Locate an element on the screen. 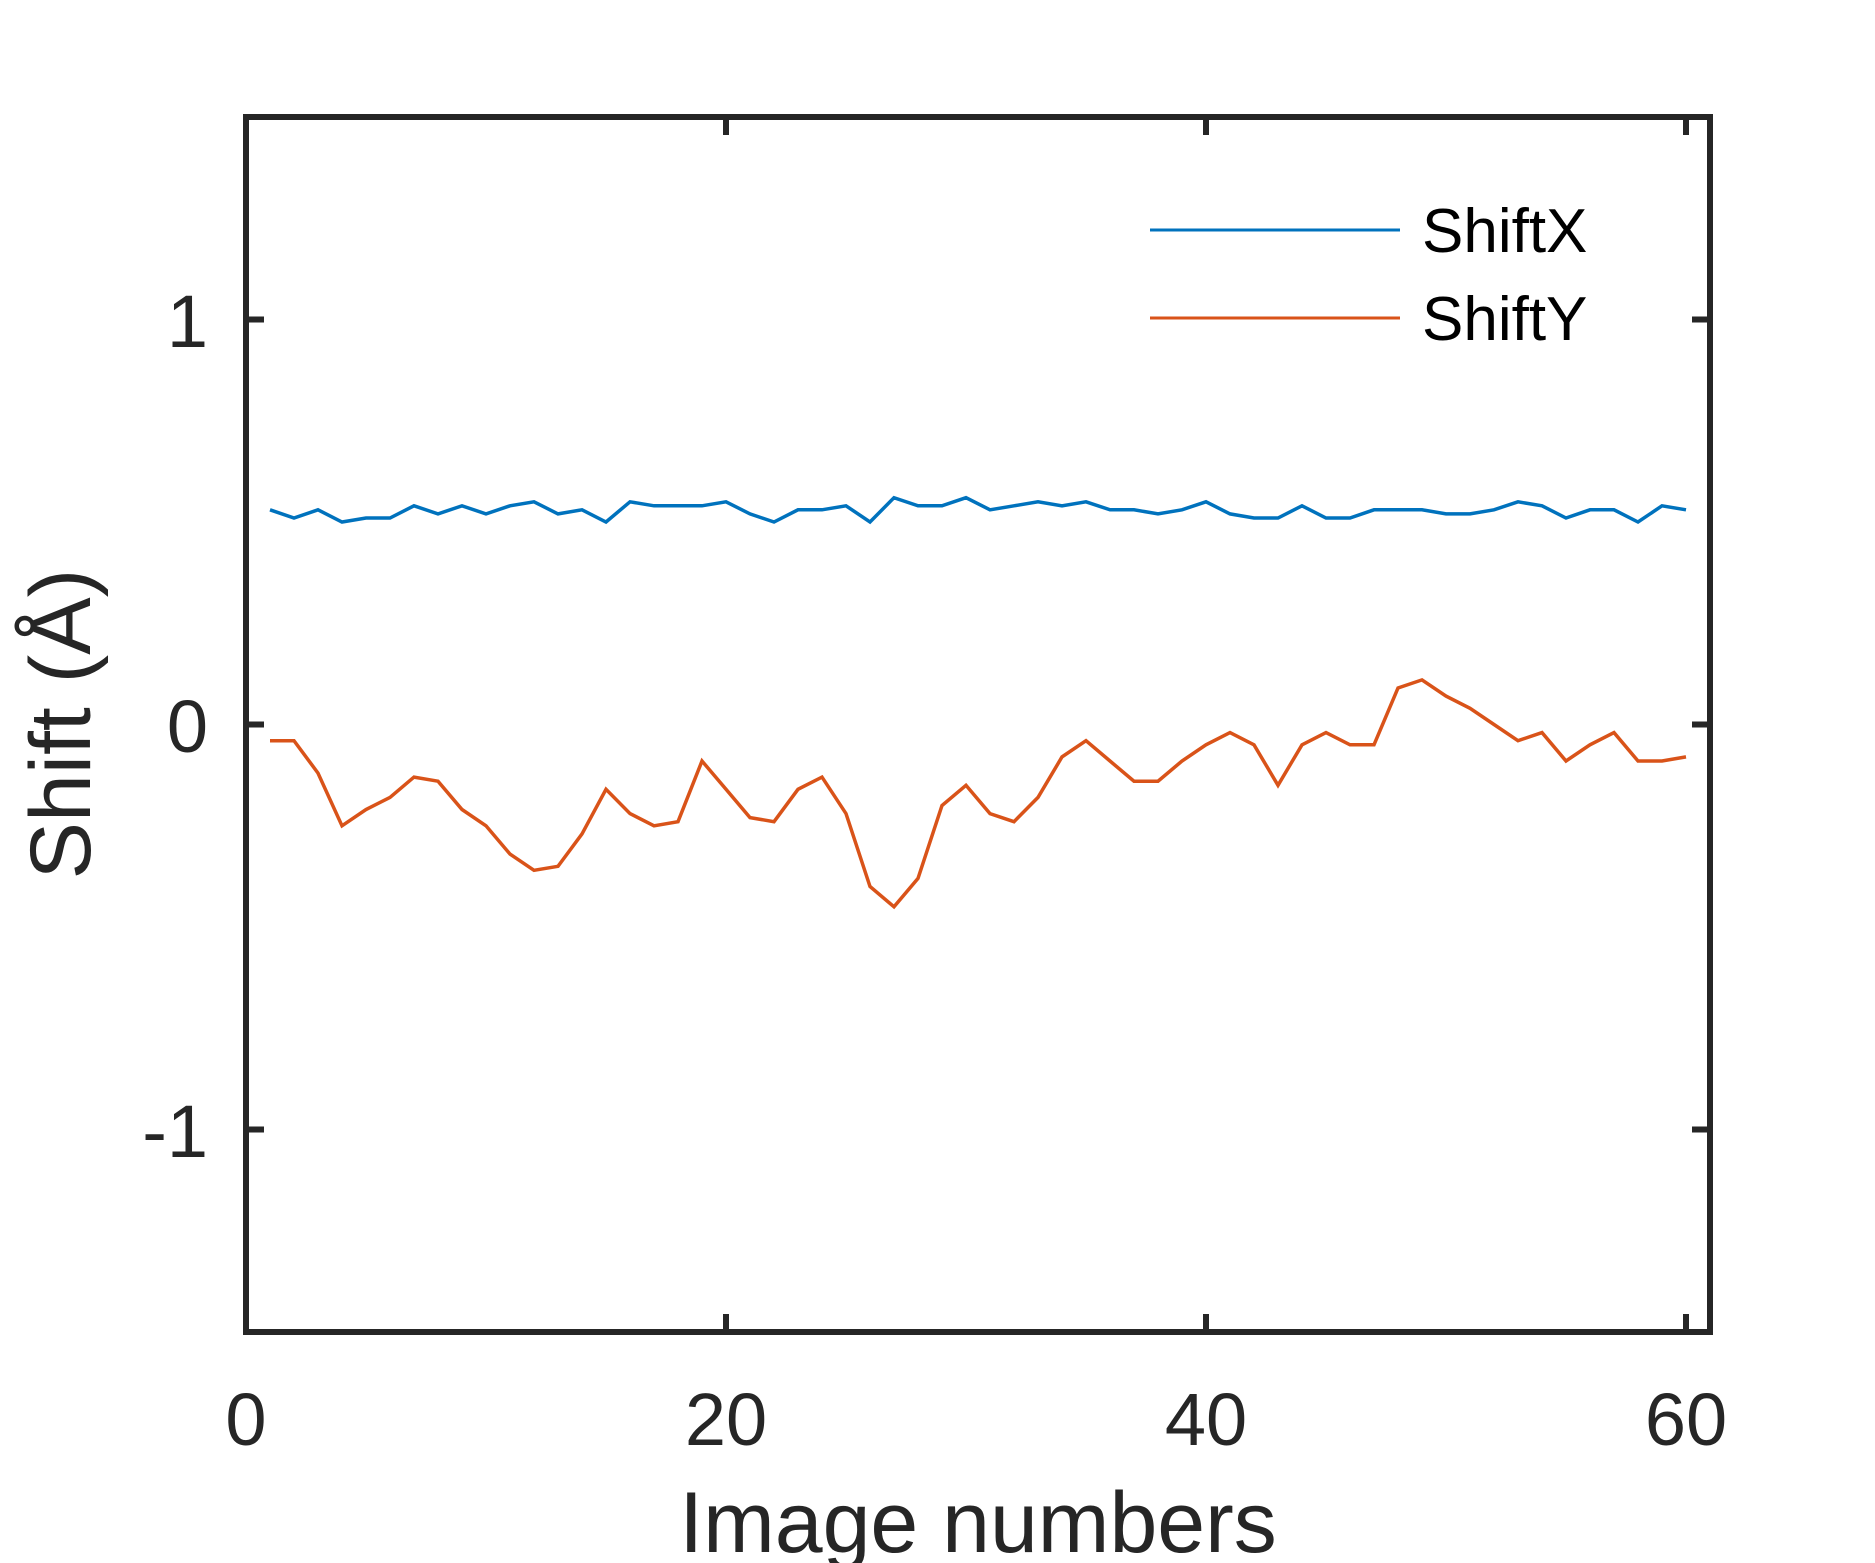 The height and width of the screenshot is (1563, 1875). x-tick-label: 20 is located at coordinates (726, 1419).